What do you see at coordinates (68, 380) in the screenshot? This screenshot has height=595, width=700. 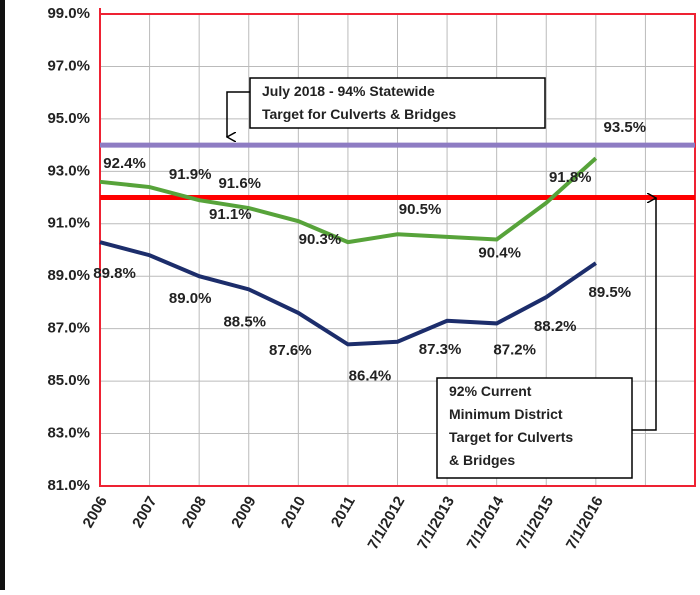 I see `y-tick-label: 85.0%` at bounding box center [68, 380].